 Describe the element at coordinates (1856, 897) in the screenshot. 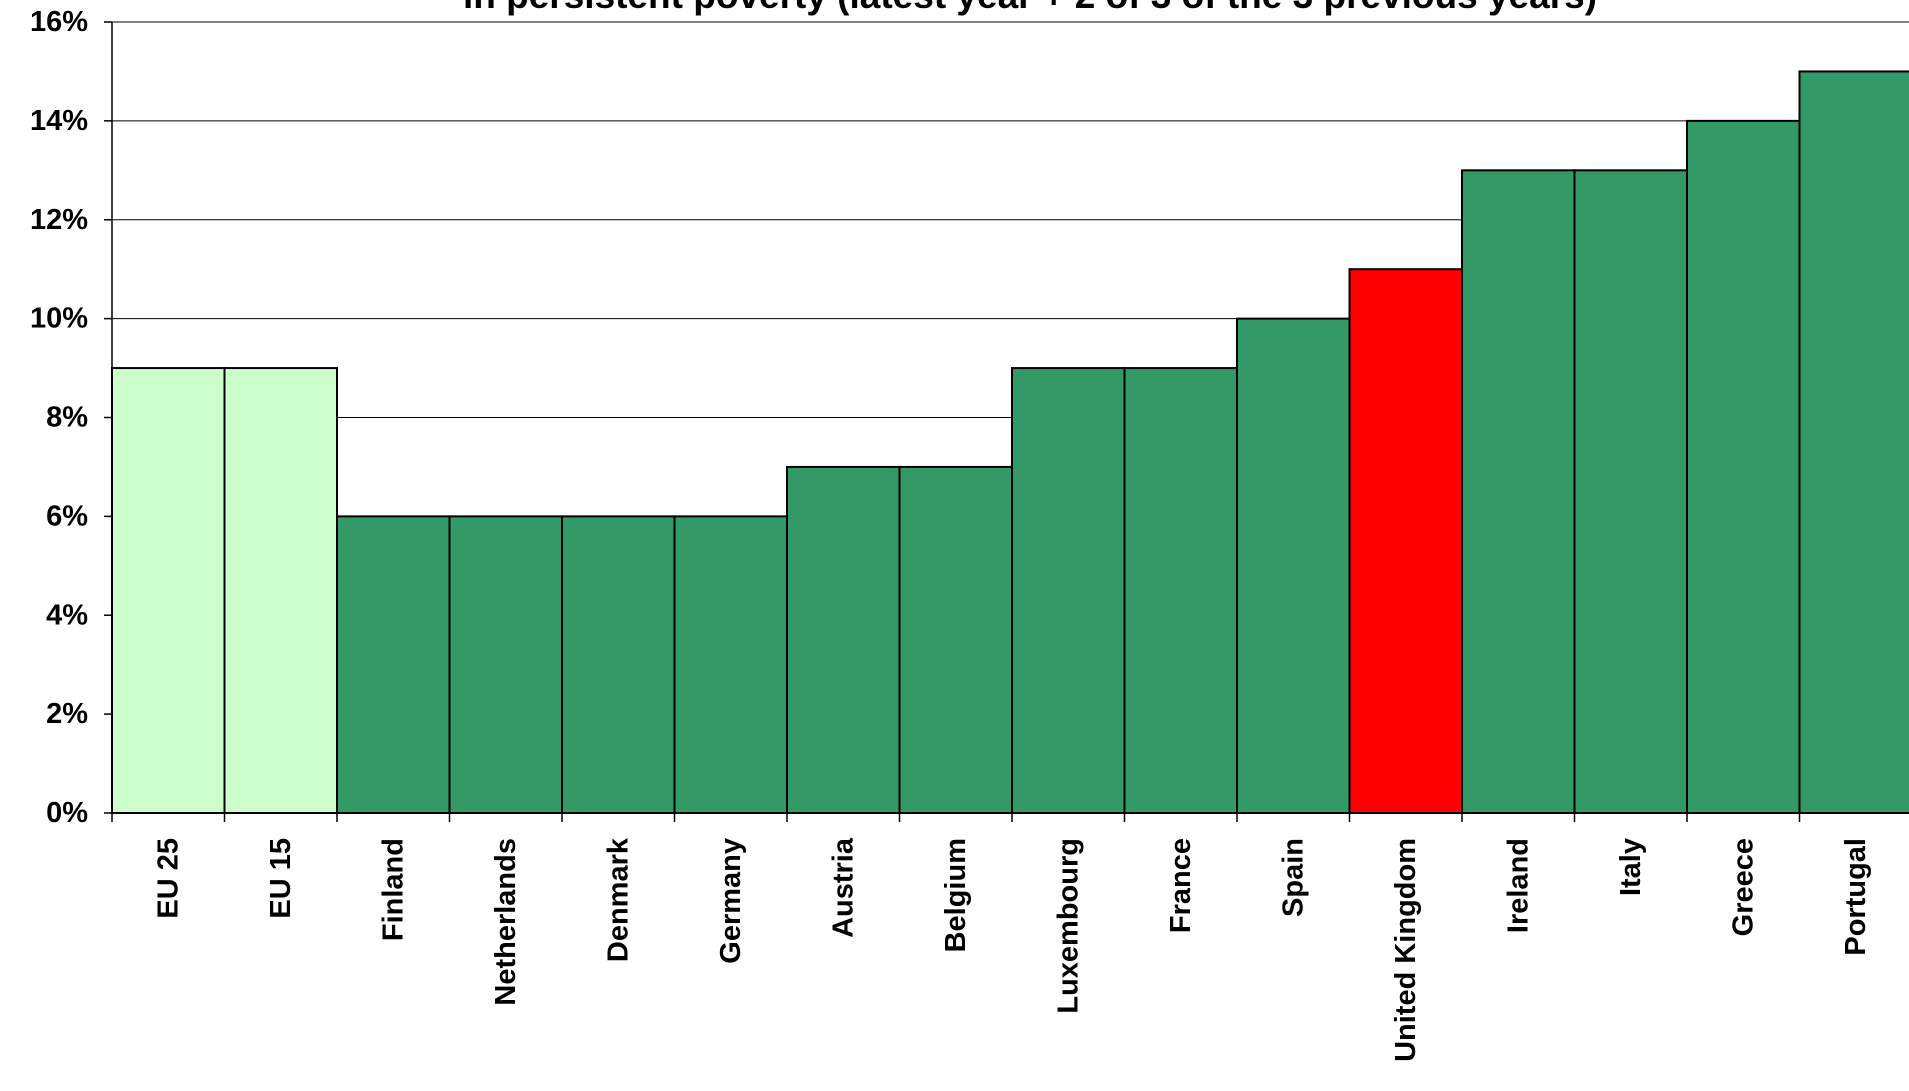

I see `category-label: Portugal` at that location.